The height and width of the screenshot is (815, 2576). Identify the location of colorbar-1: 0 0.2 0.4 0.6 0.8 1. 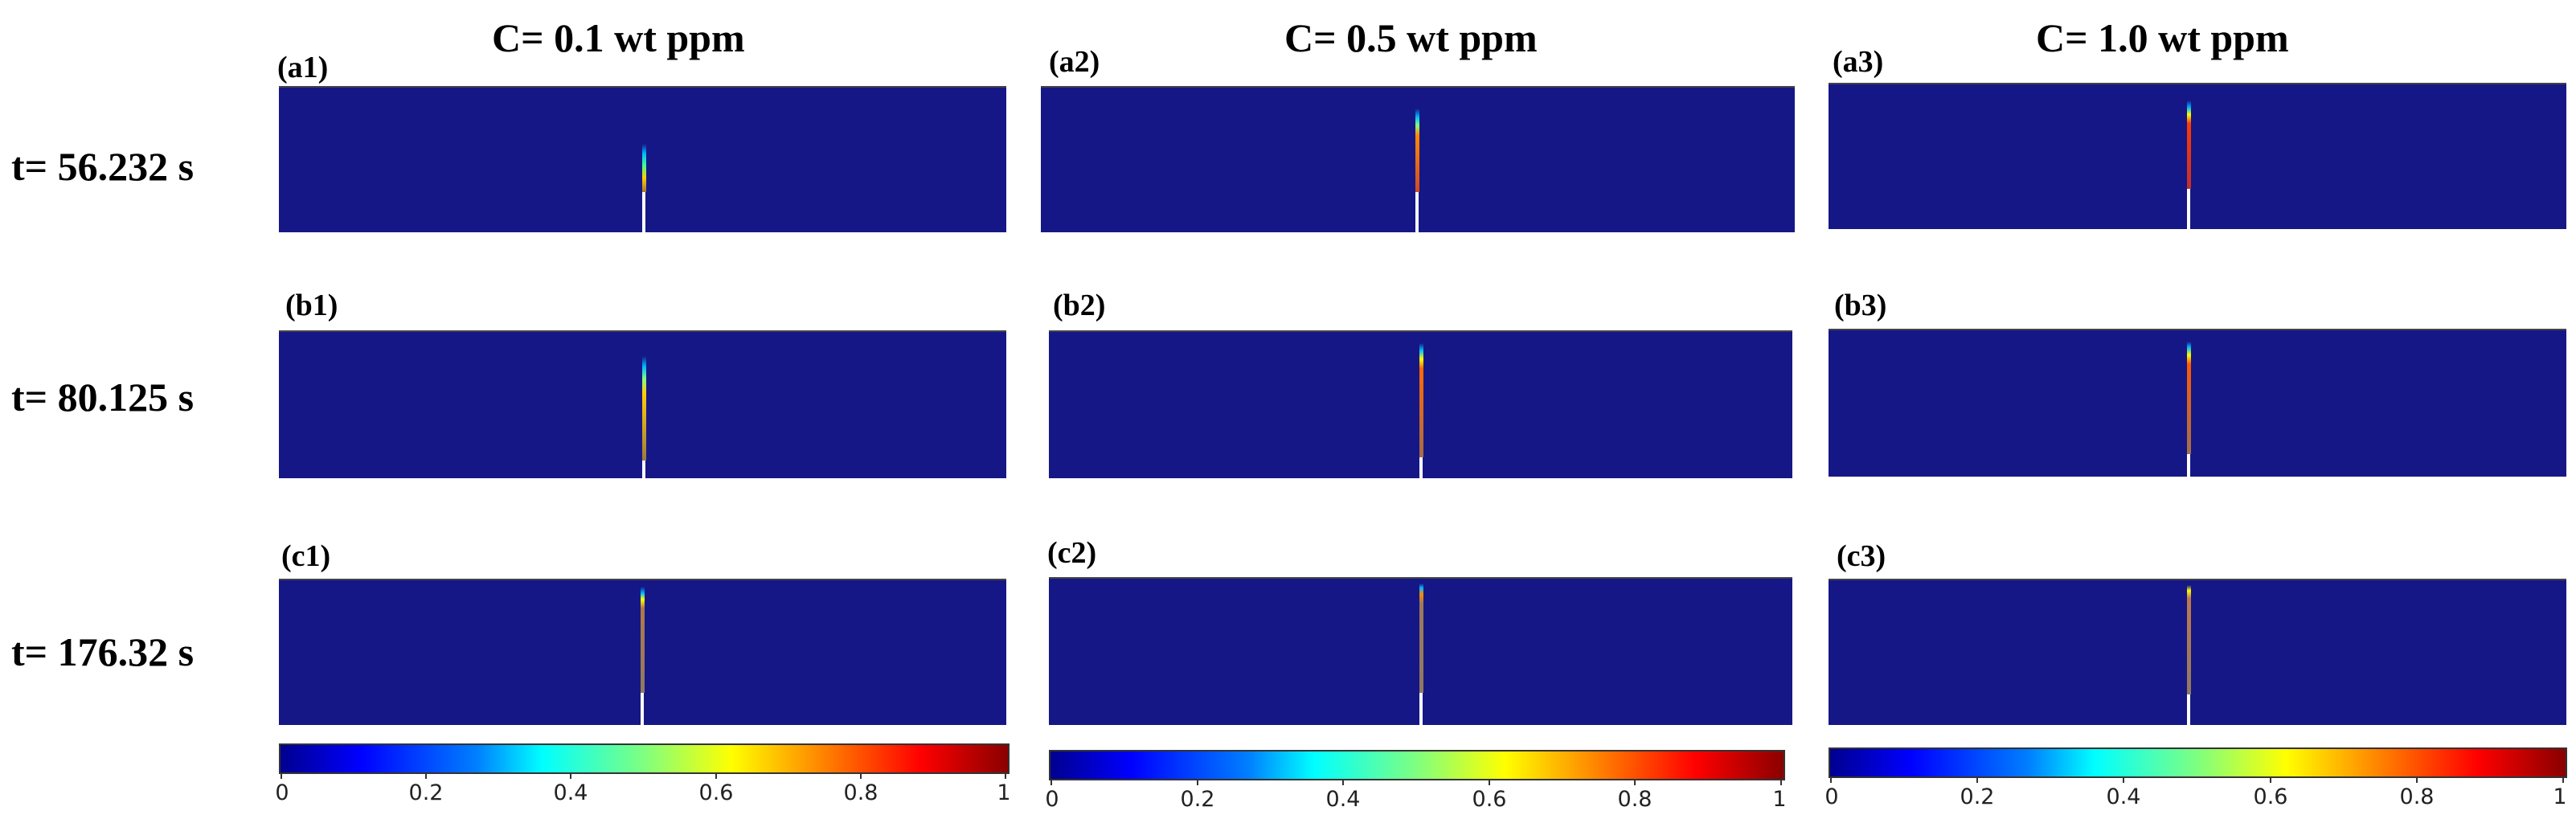
(643, 774).